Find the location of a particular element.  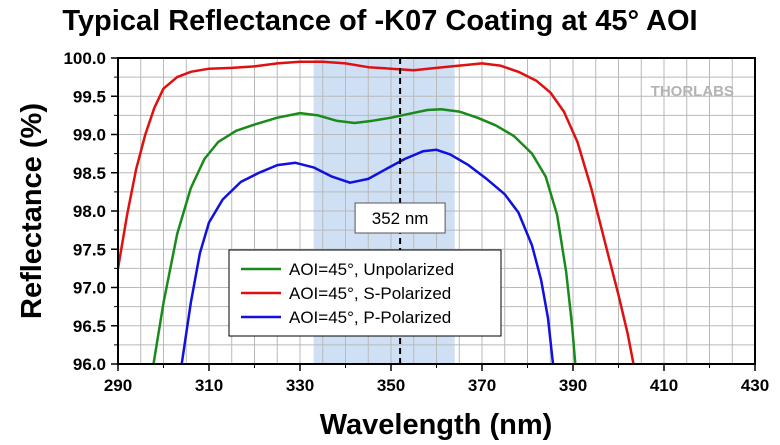

x-tick-label: 310 is located at coordinates (209, 385).